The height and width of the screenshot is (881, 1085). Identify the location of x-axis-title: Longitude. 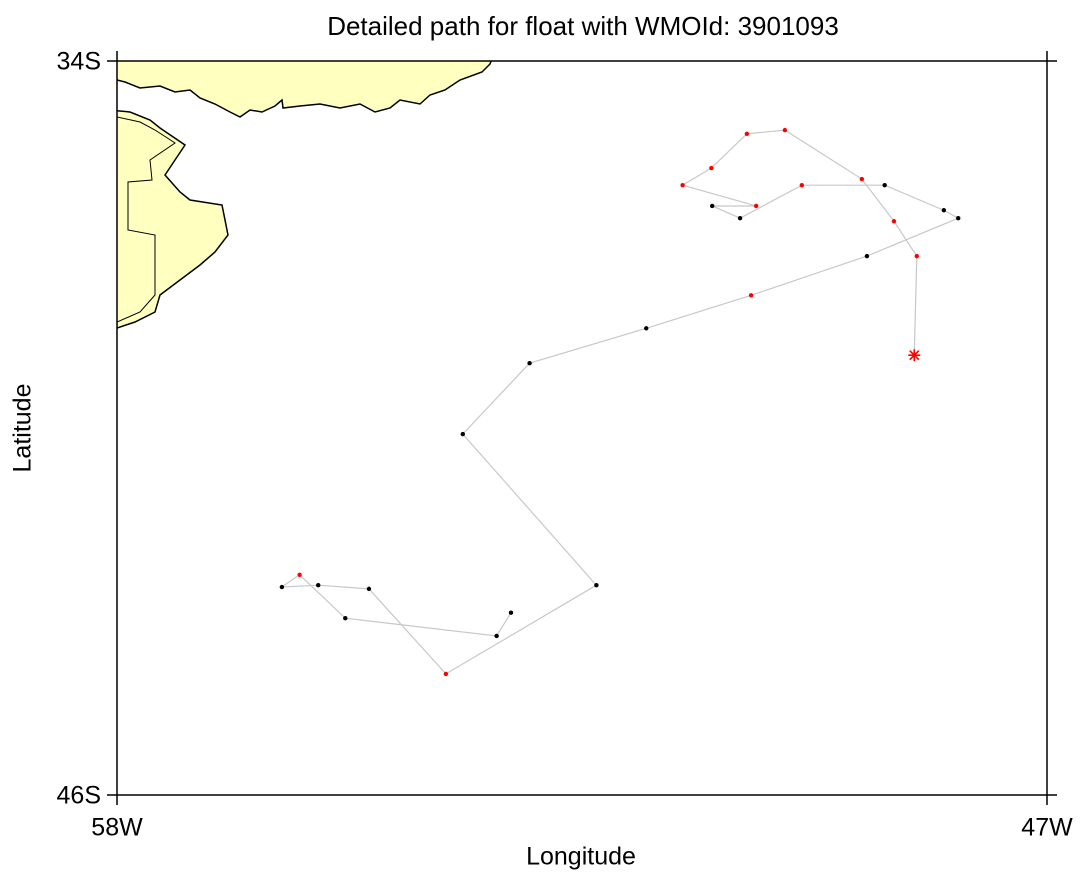
(581, 857).